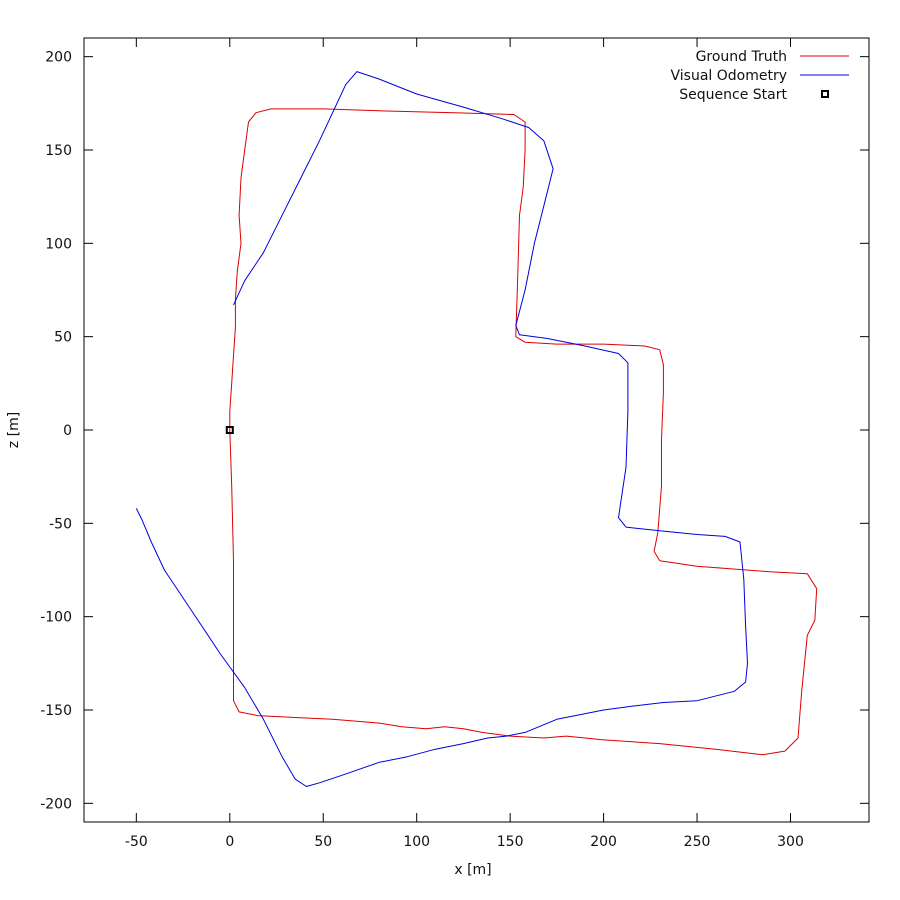  Describe the element at coordinates (741, 57) in the screenshot. I see `legend-label-ground-truth: Ground Truth` at that location.